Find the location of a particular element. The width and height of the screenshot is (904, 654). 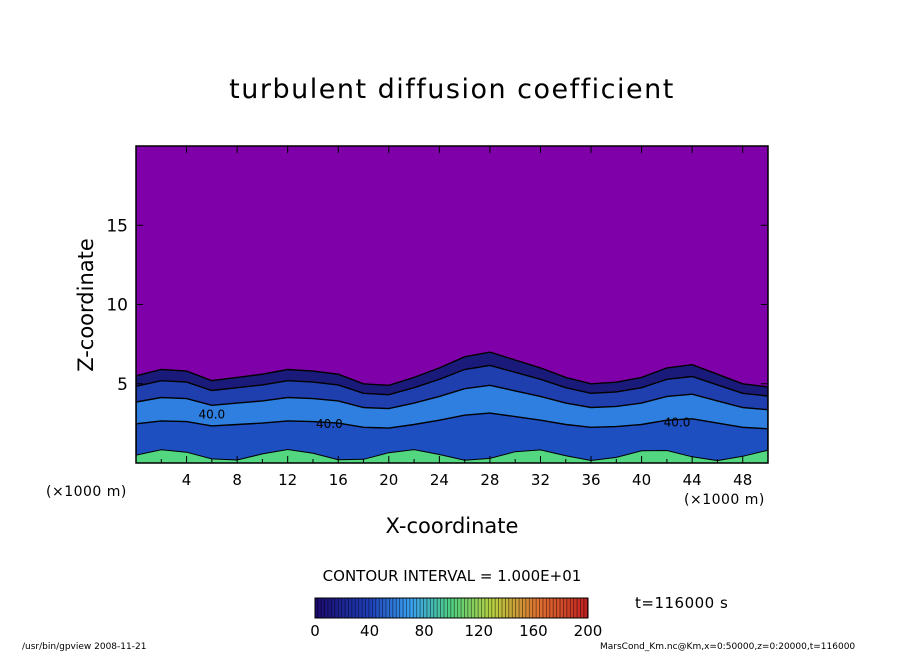

x-unit-label-right: (×1000 m) is located at coordinates (724, 500).